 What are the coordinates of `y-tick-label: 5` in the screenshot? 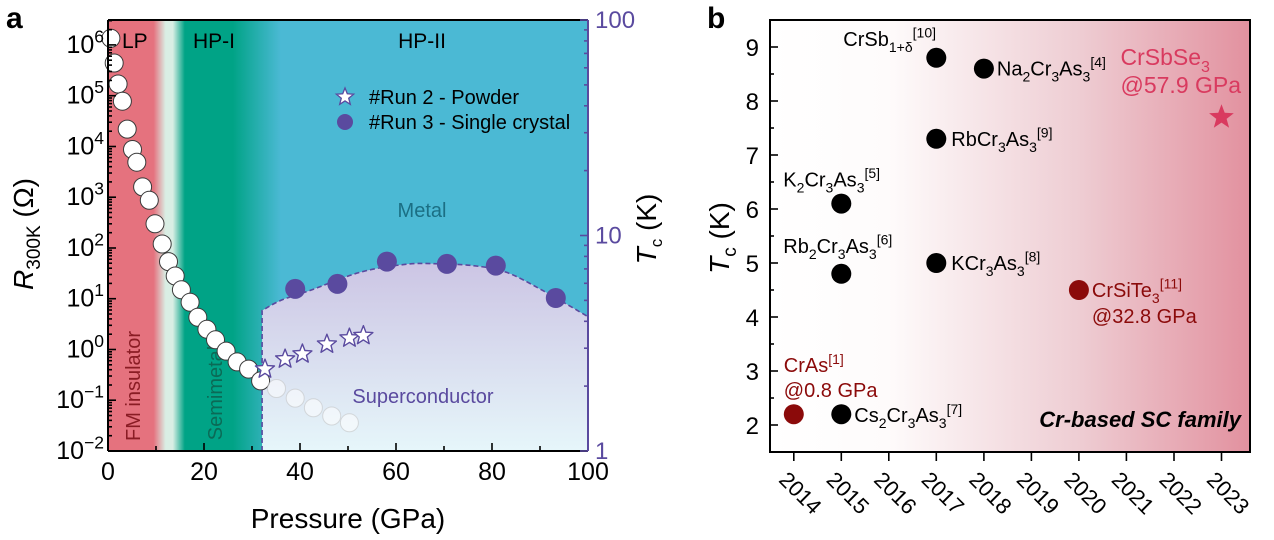 It's located at (752, 264).